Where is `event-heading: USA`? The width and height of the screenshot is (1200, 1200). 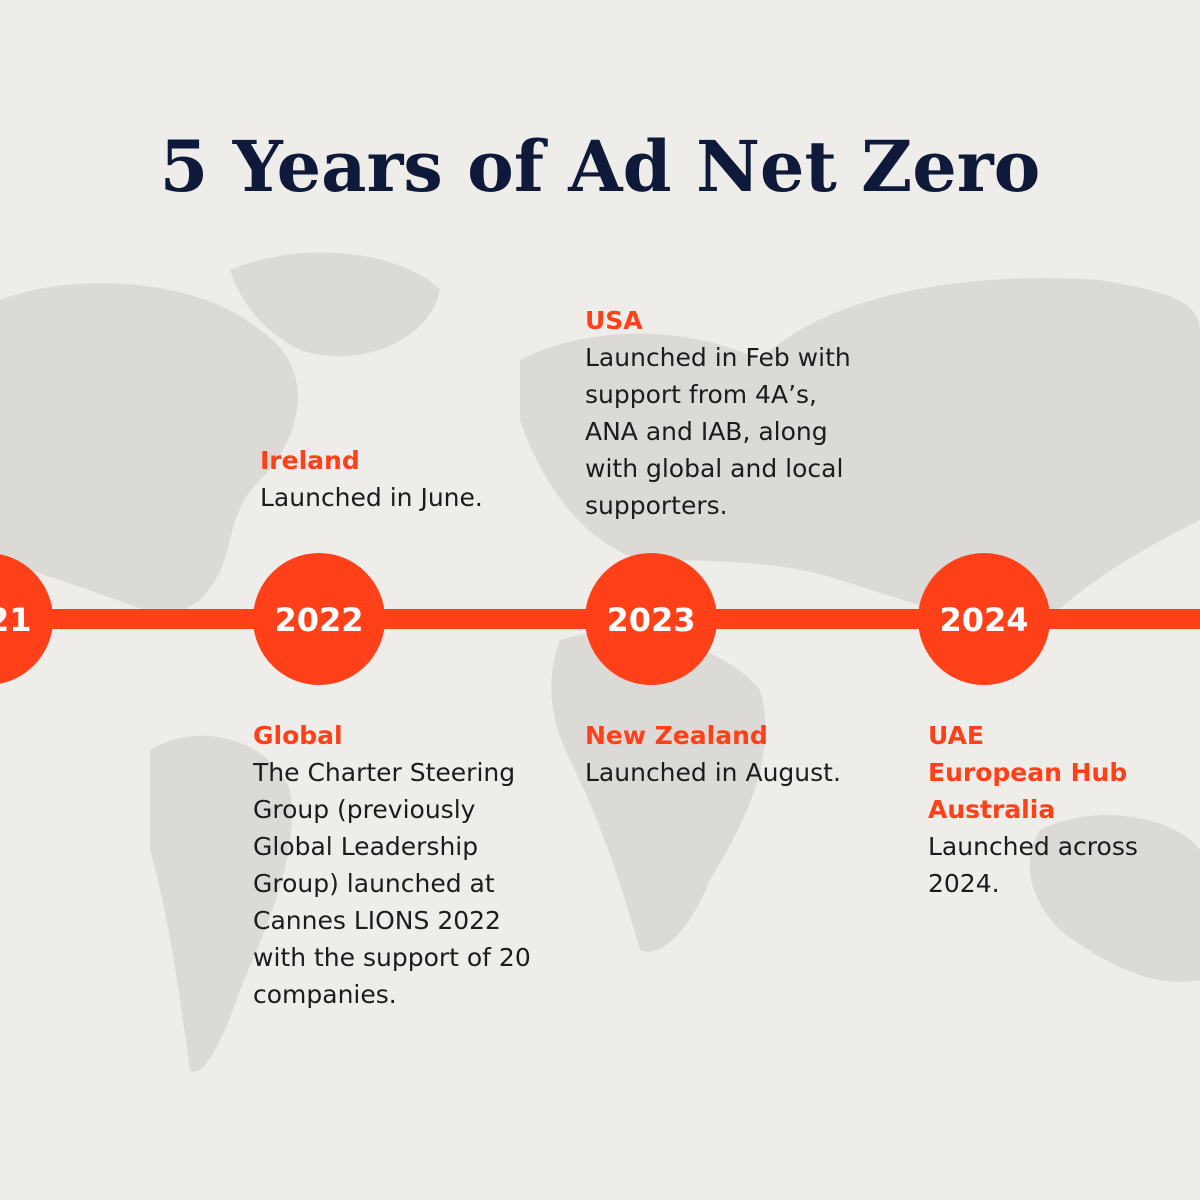
event-heading: USA is located at coordinates (614, 320).